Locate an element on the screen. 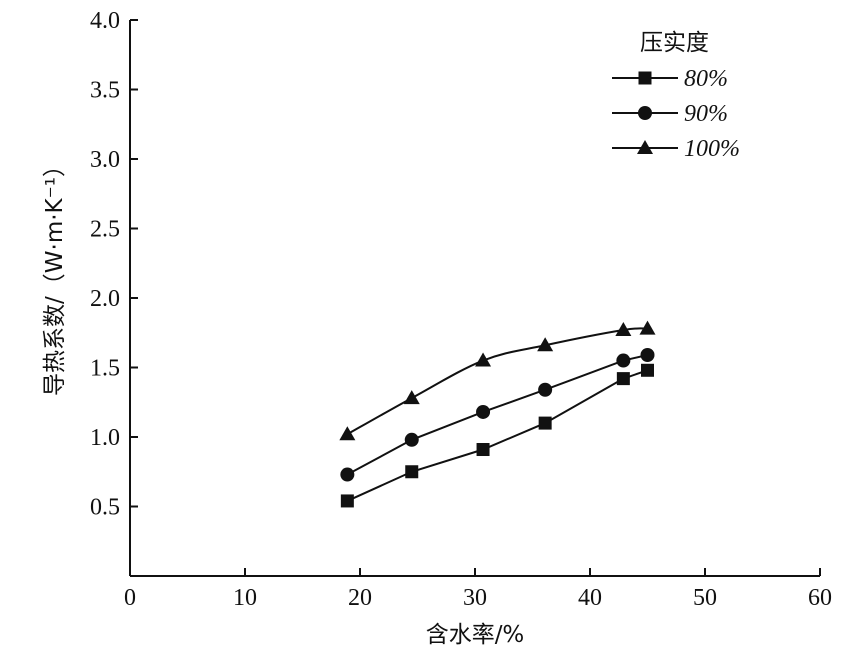 This screenshot has width=850, height=668. x-tick-label: 20 is located at coordinates (360, 598).